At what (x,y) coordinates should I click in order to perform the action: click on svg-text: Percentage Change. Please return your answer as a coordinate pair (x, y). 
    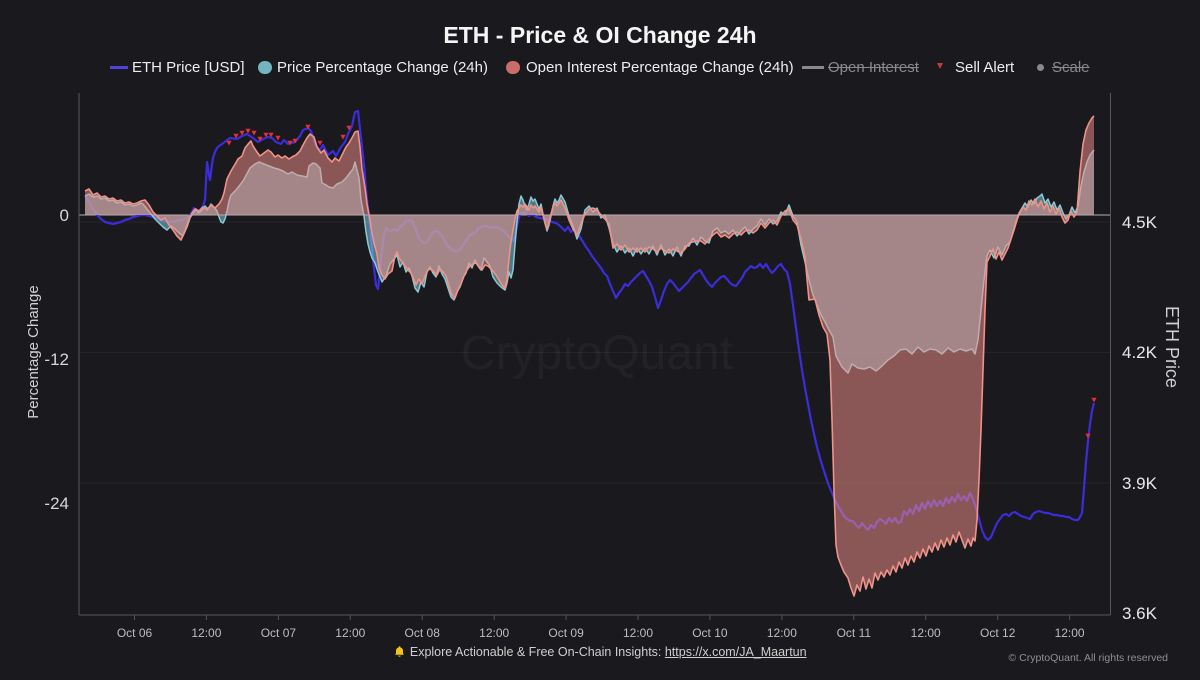
    Looking at the image, I should click on (33, 351).